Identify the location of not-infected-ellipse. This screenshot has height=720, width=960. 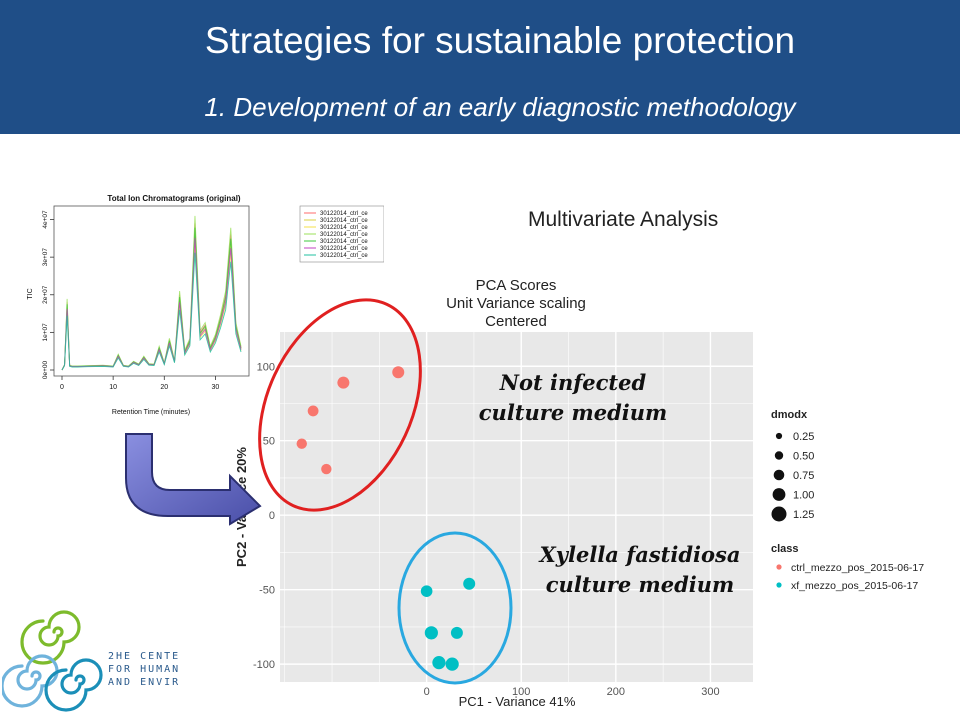
(340, 405).